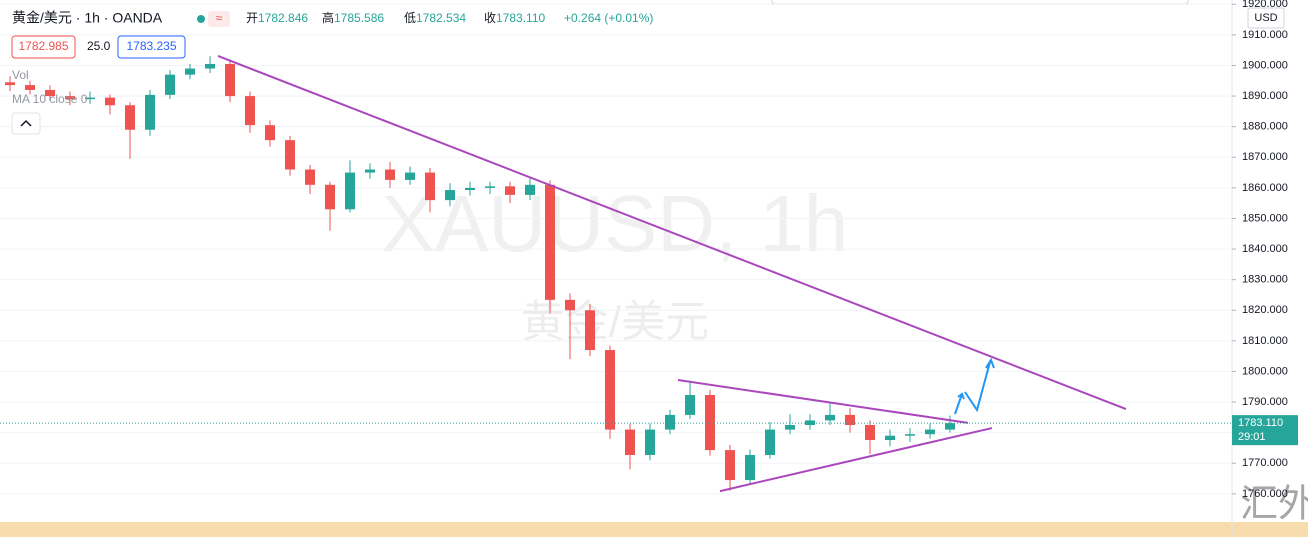 This screenshot has height=537, width=1308. I want to click on y-tick-label: 1900.000, so click(1265, 65).